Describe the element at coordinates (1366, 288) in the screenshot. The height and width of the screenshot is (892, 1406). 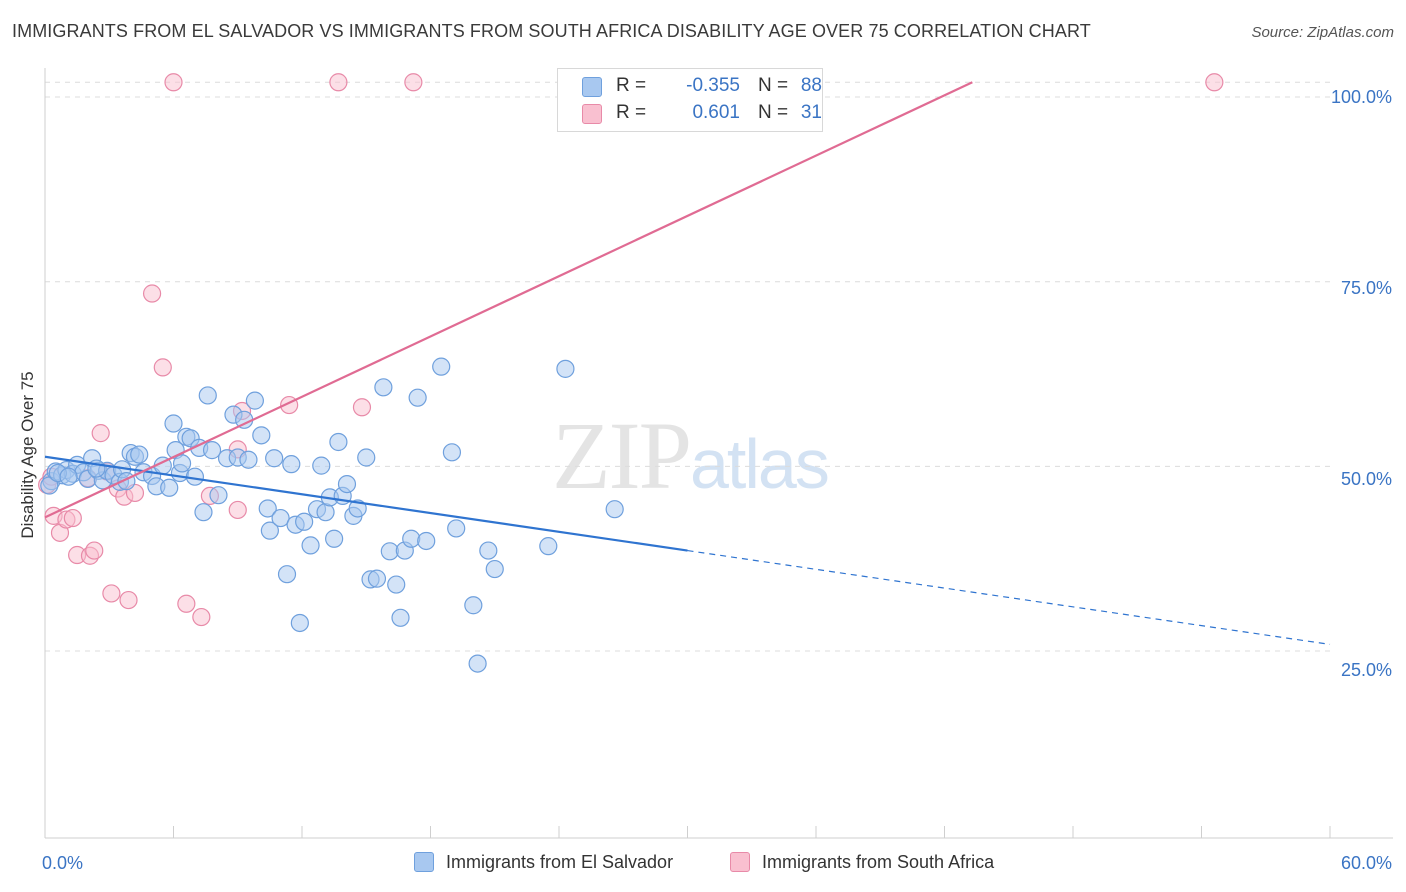
I see `y-tick-75: 75.0%` at that location.